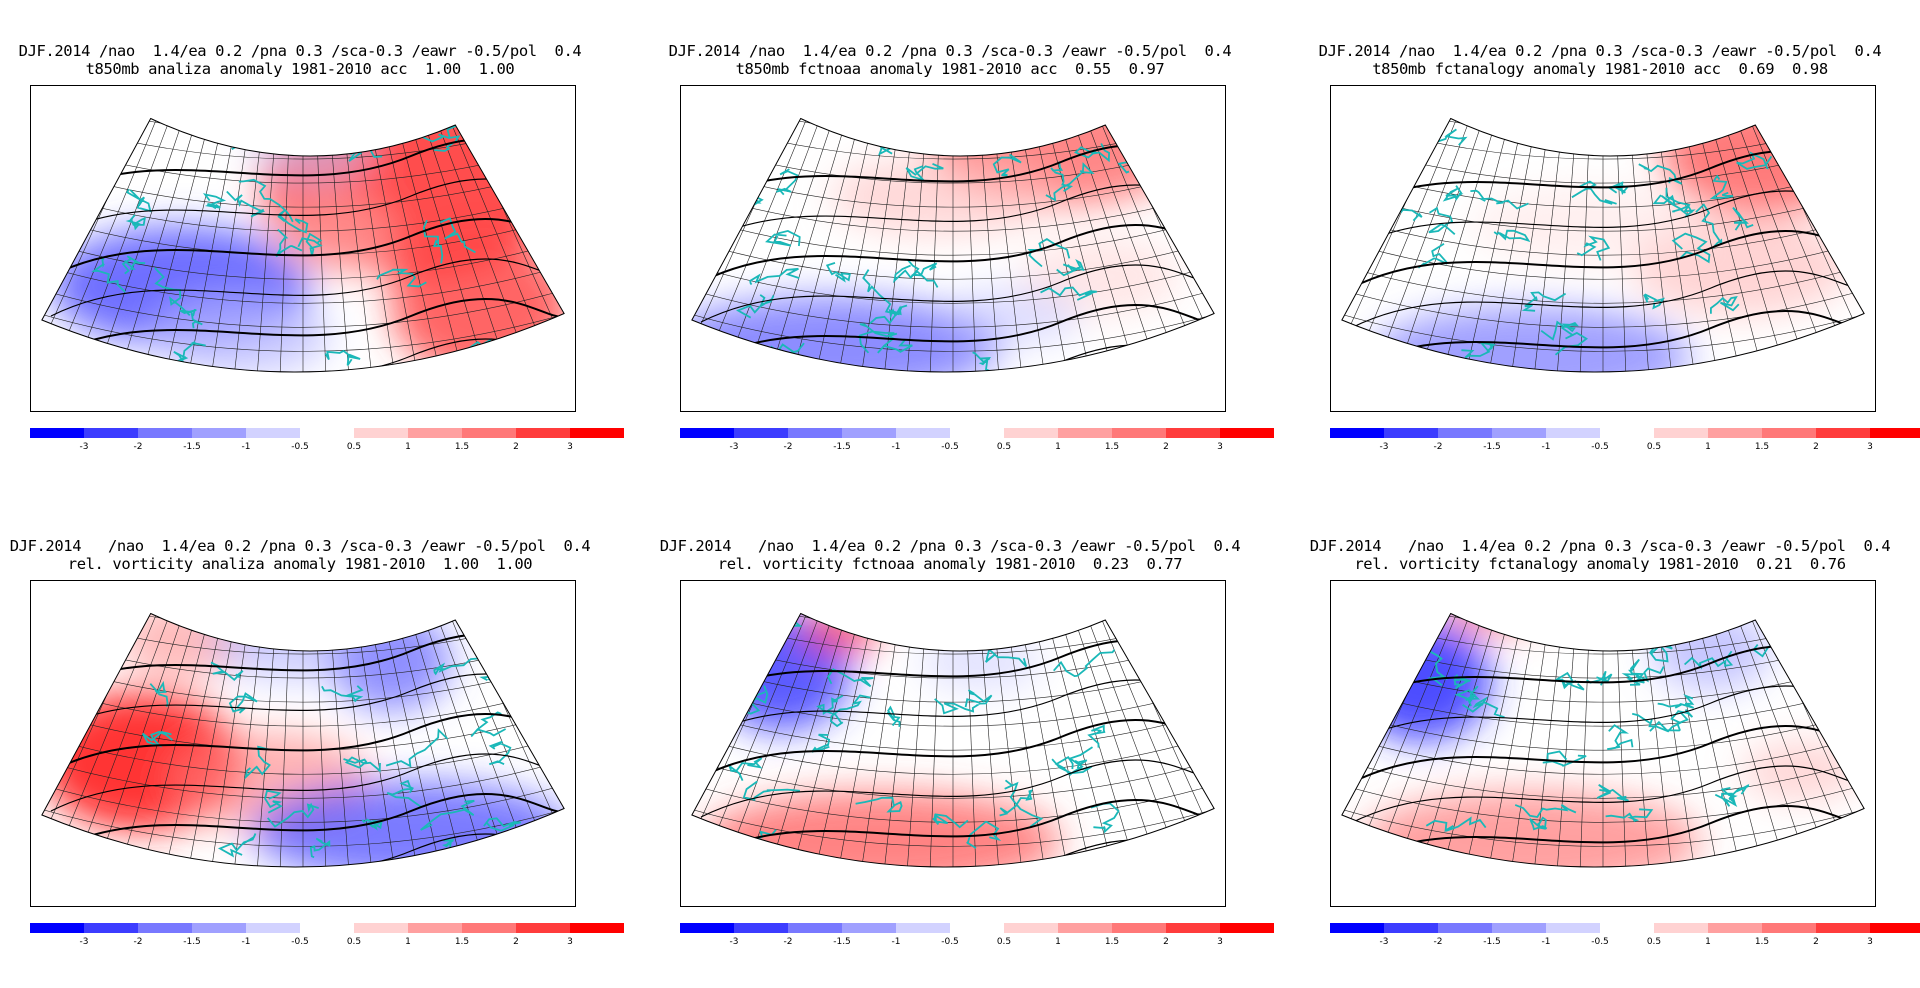  What do you see at coordinates (1220, 942) in the screenshot?
I see `colorbar-label: 3` at bounding box center [1220, 942].